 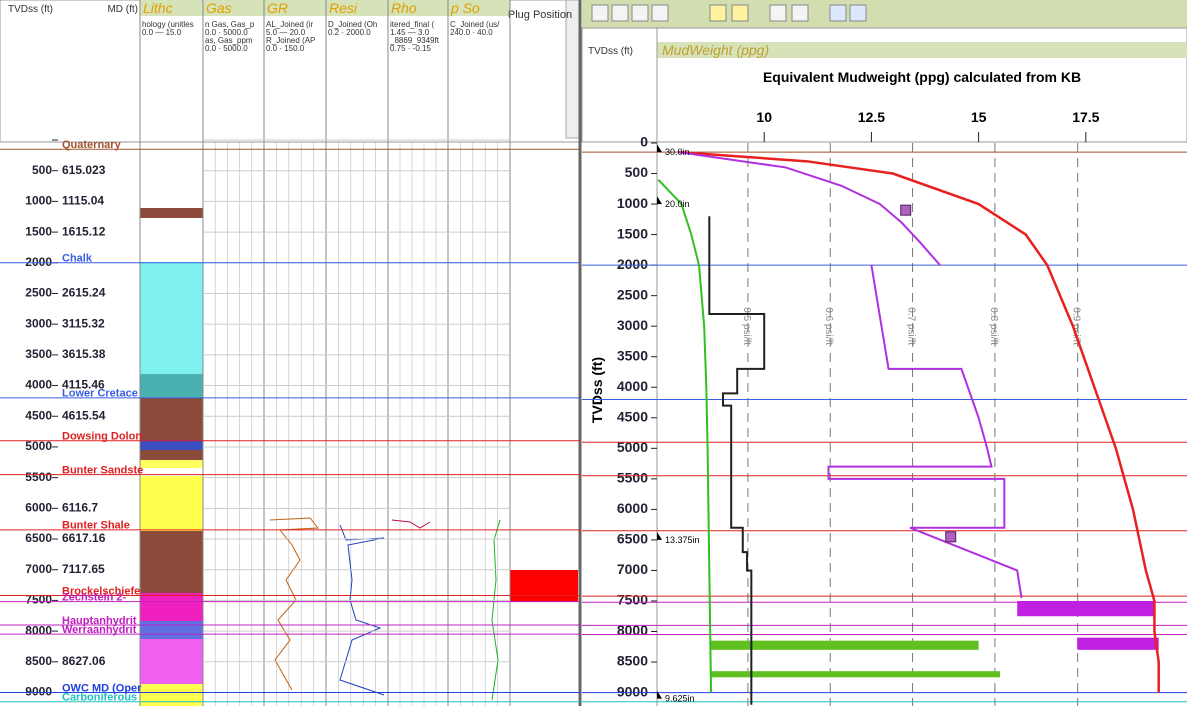 I want to click on casing-label: 20.0in, so click(x=677, y=204).